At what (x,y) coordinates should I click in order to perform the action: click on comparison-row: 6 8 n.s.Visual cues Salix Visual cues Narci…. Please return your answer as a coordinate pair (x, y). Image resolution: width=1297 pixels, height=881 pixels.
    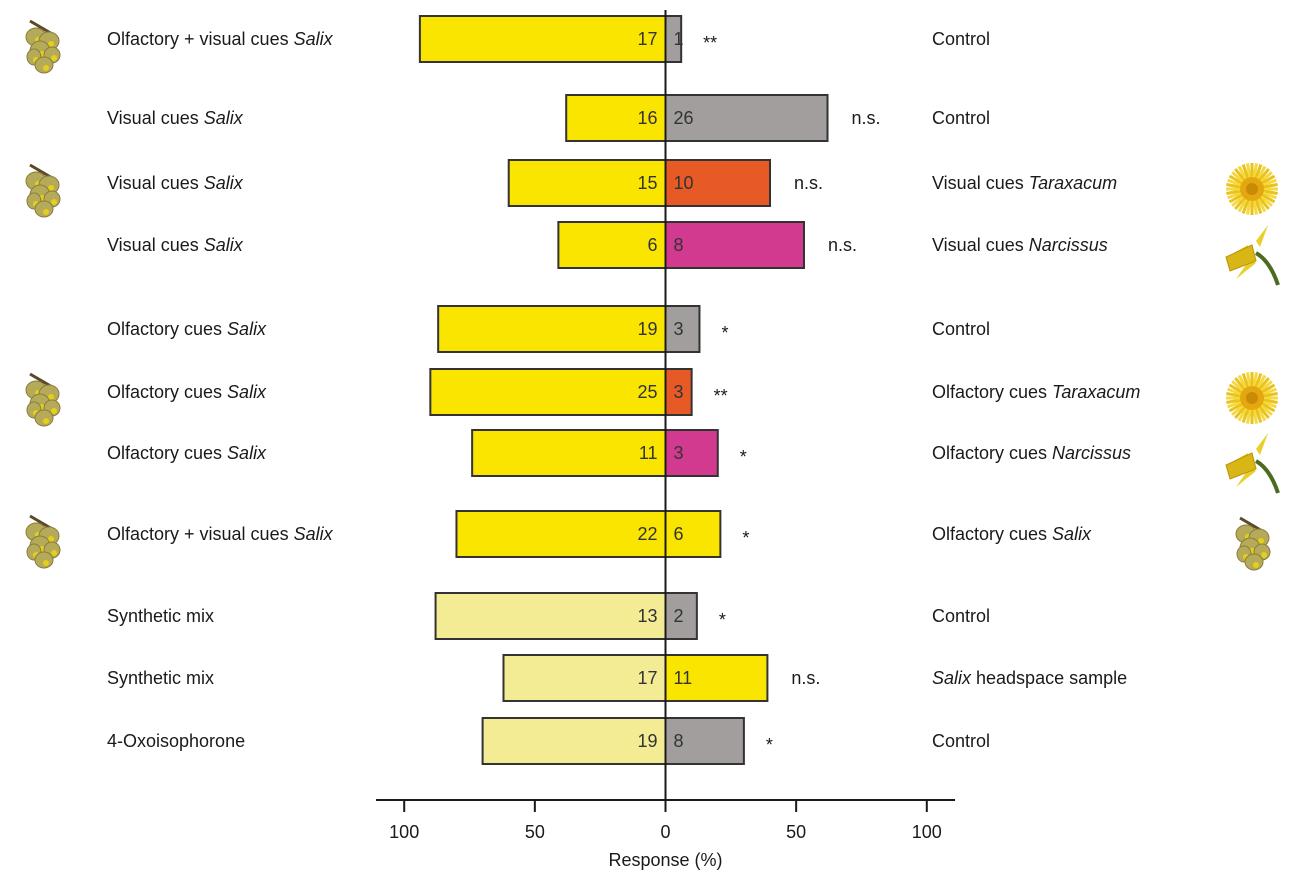
    Looking at the image, I should click on (693, 253).